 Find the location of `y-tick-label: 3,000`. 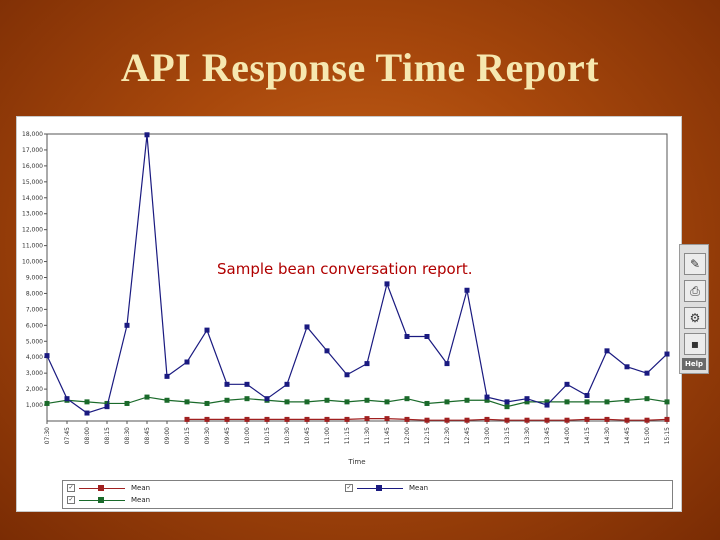

y-tick-label: 3,000 is located at coordinates (34, 373).